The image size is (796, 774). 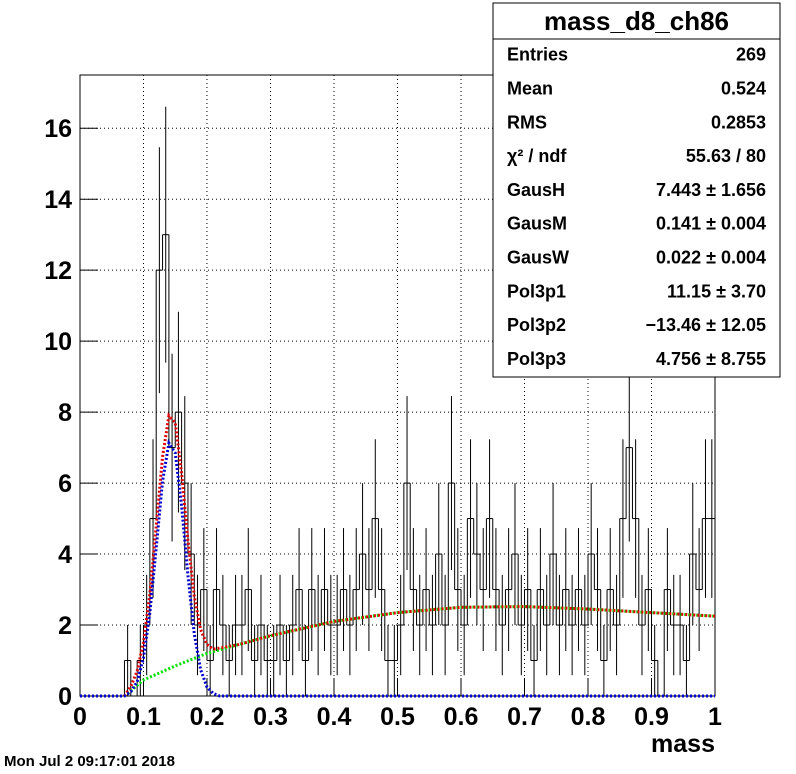 What do you see at coordinates (536, 291) in the screenshot?
I see `stats-label: Pol3p1` at bounding box center [536, 291].